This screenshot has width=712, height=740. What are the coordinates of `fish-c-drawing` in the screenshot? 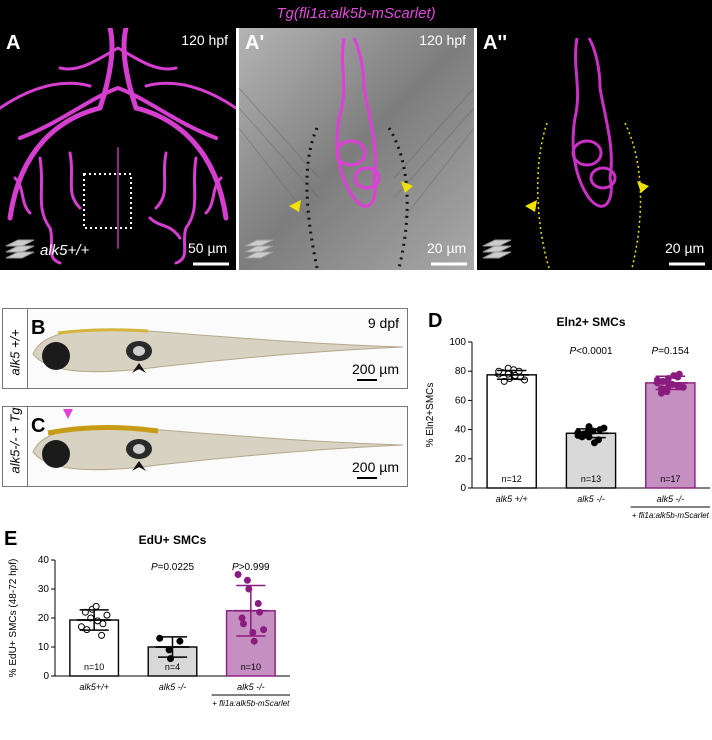 It's located at (218, 440).